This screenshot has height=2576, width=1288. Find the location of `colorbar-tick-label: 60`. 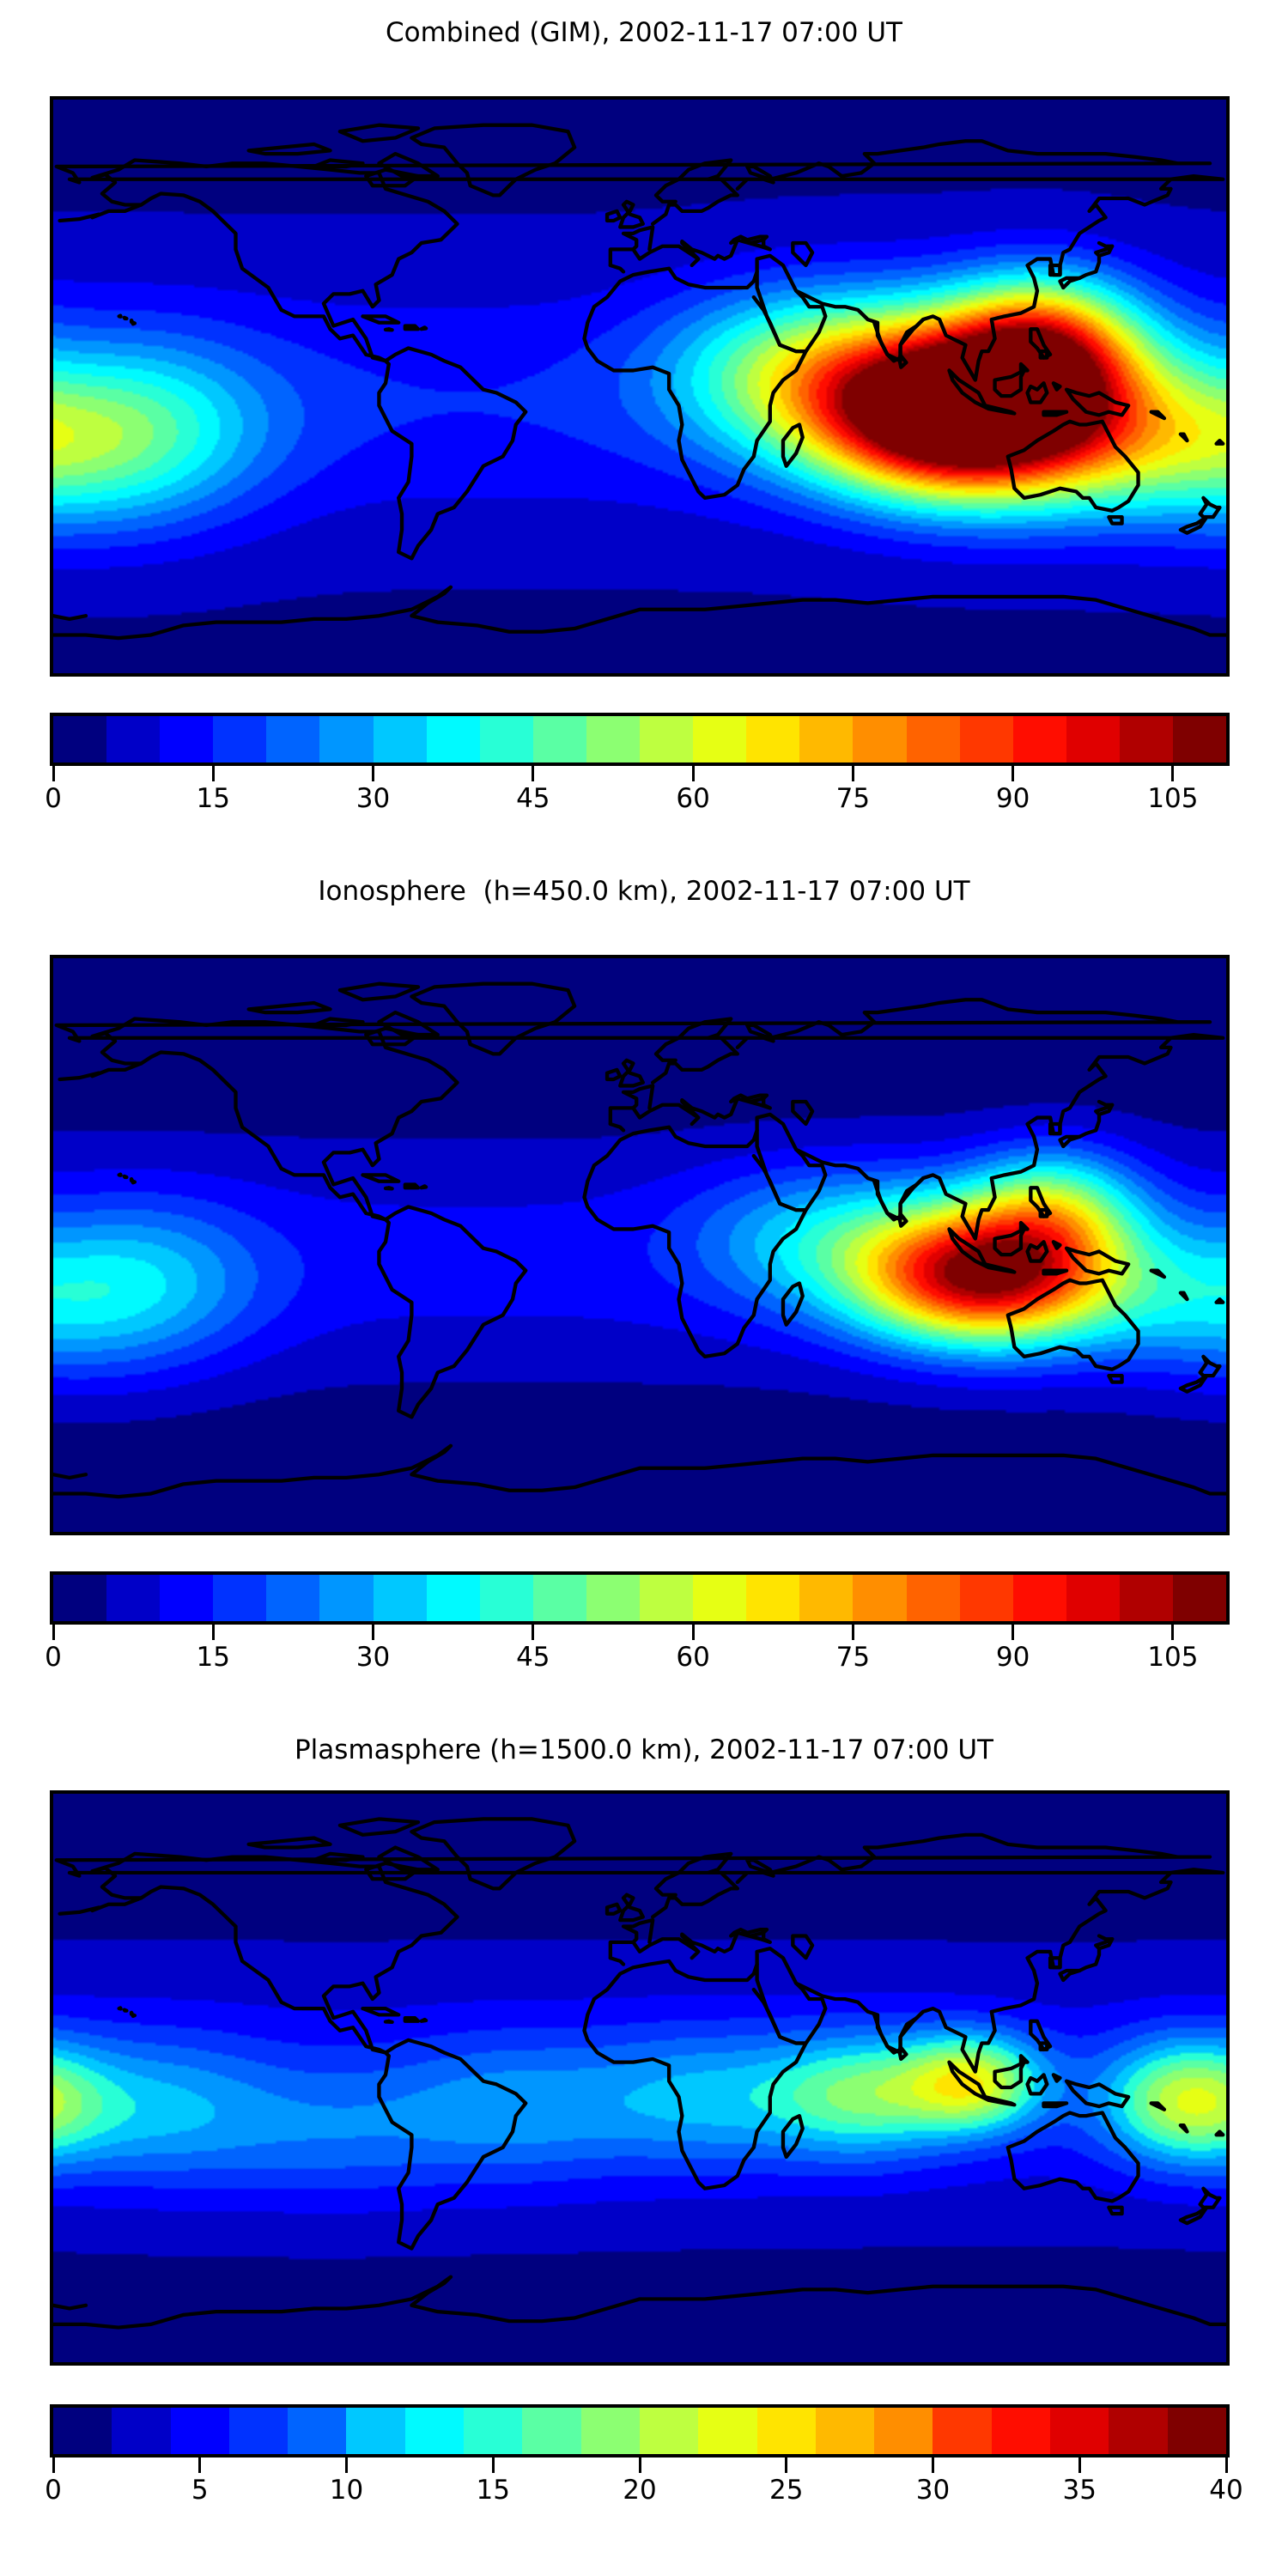

colorbar-tick-label: 60 is located at coordinates (693, 799).